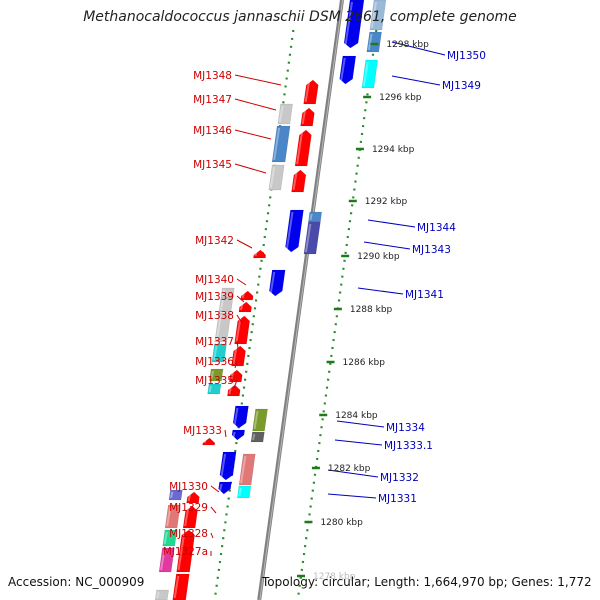 This screenshot has width=600, height=600. What do you see at coordinates (300, 300) in the screenshot?
I see `genome-backbone` at bounding box center [300, 300].